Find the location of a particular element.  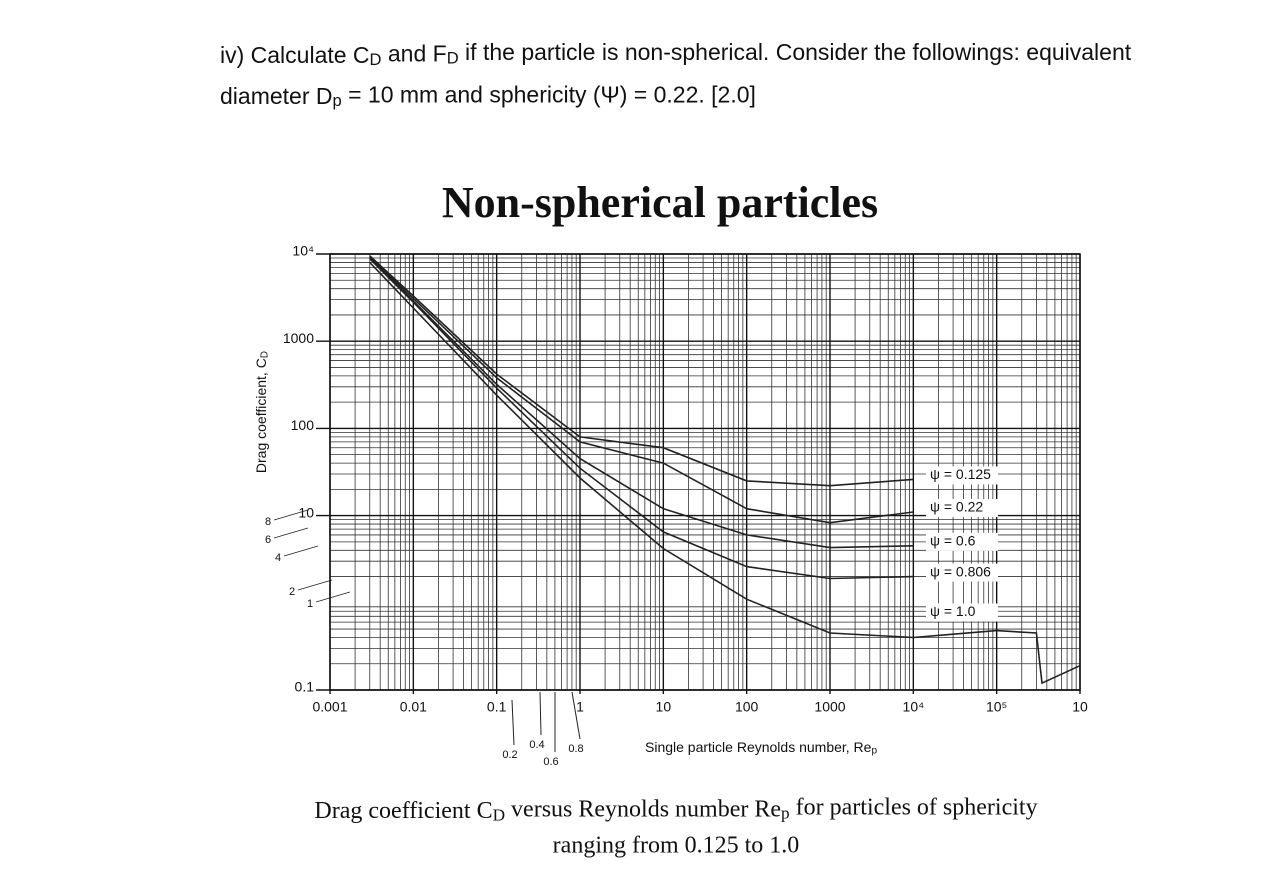

x-tick-label: 0.01 is located at coordinates (413, 707).